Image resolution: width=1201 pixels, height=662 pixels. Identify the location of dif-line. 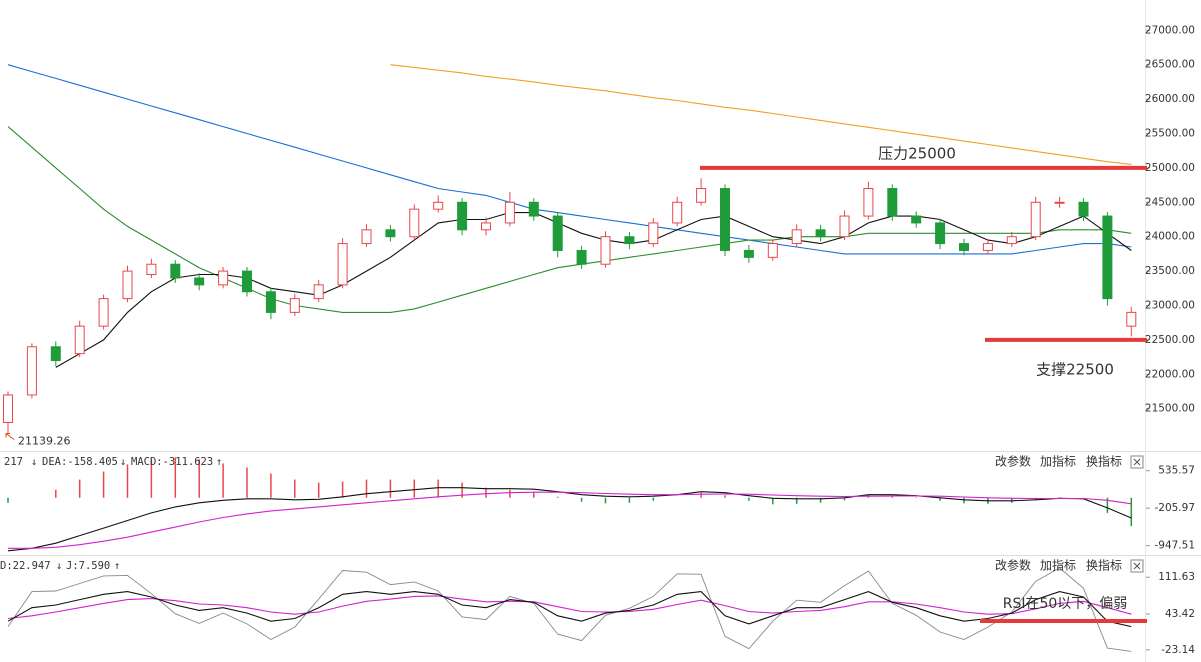
(569, 519).